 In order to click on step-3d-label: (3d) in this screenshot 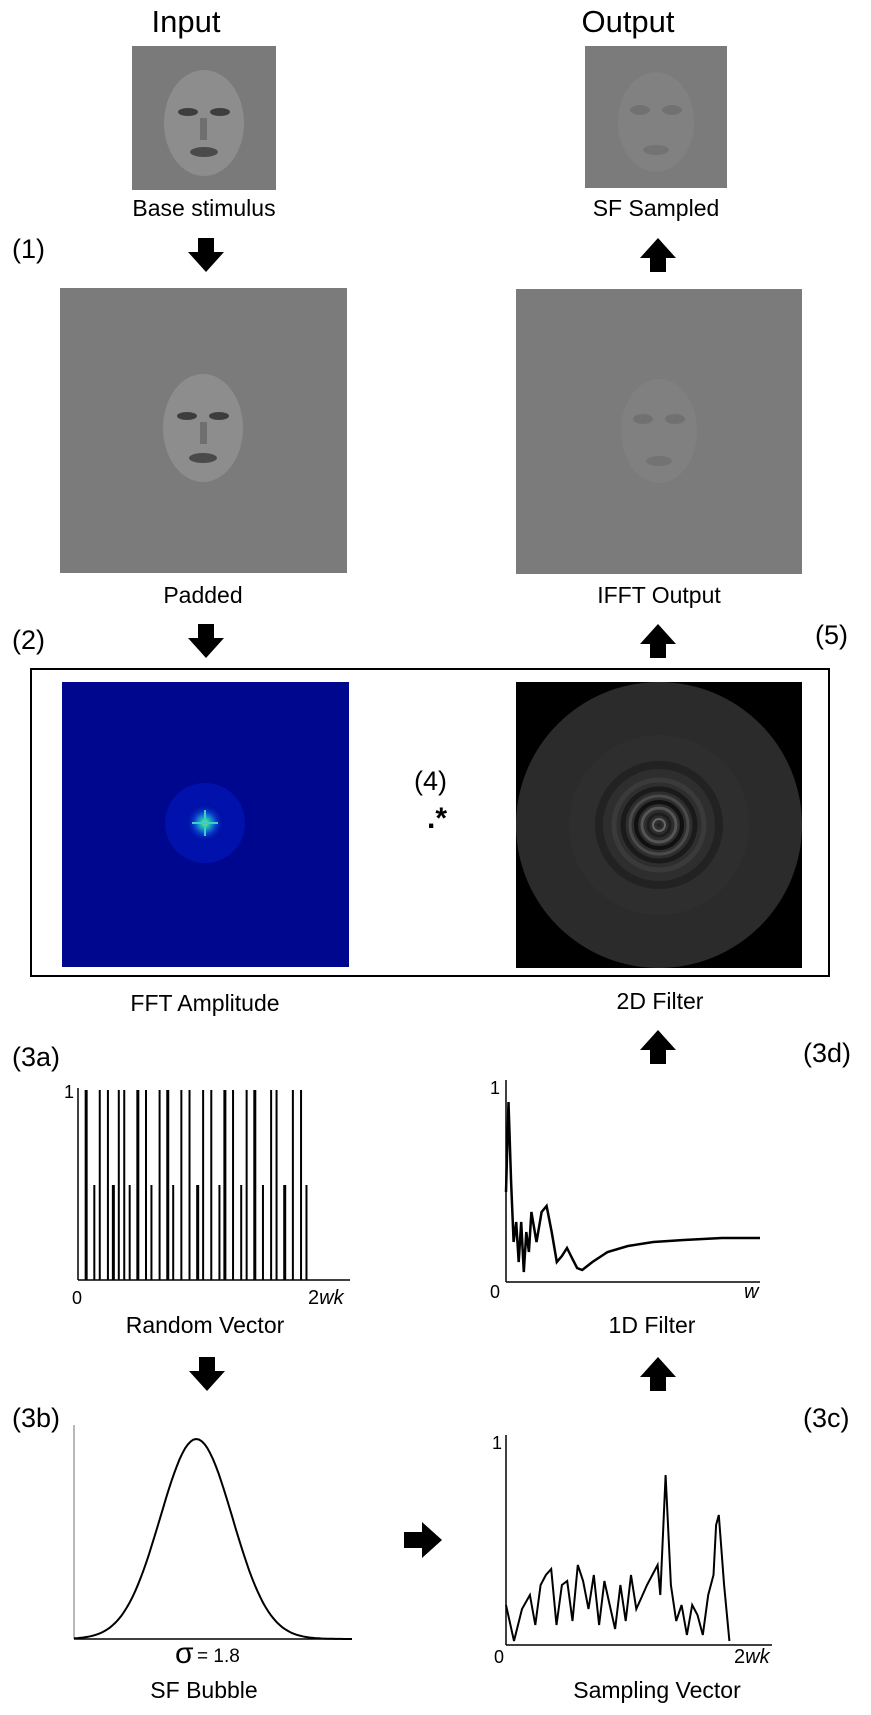, I will do `click(827, 1053)`.